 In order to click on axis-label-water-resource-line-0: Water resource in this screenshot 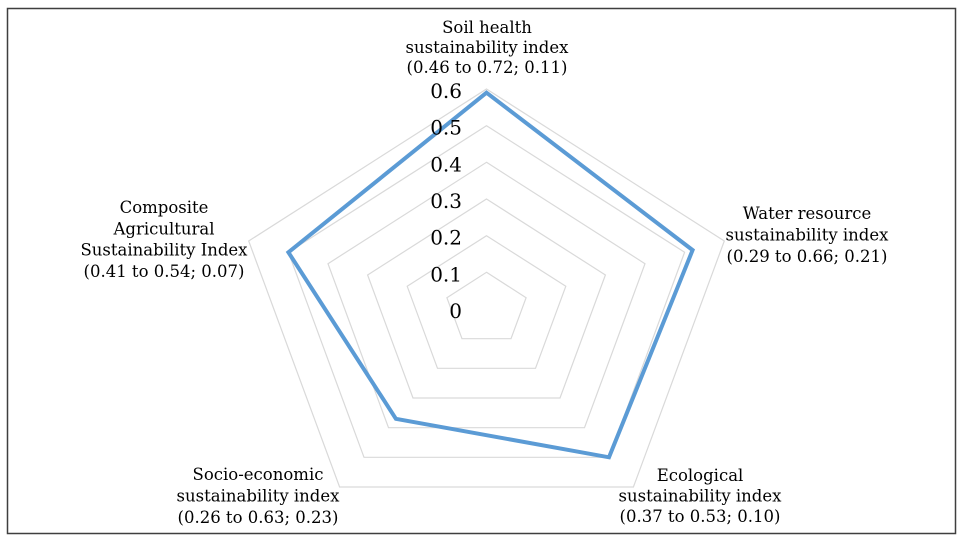, I will do `click(807, 213)`.